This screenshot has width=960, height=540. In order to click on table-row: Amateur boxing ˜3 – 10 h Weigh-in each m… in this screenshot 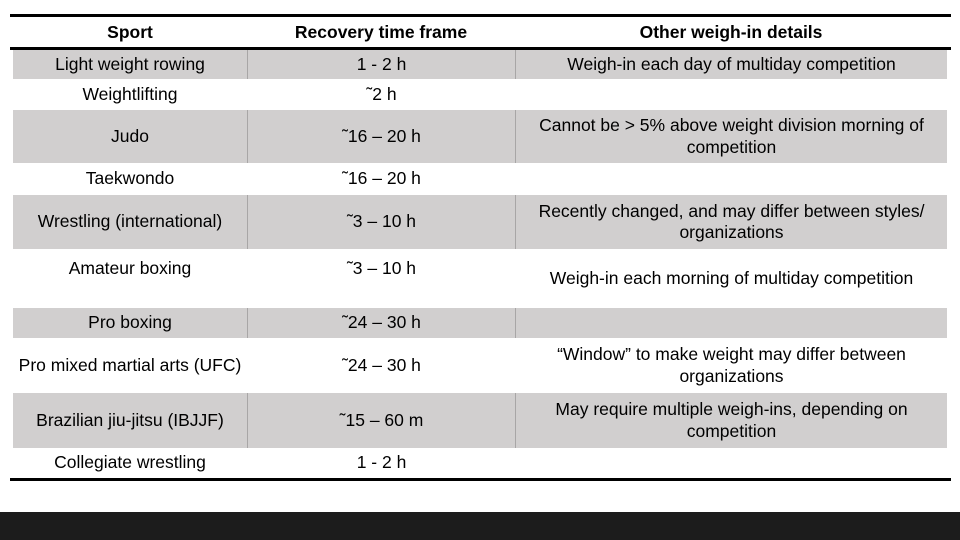, I will do `click(480, 278)`.